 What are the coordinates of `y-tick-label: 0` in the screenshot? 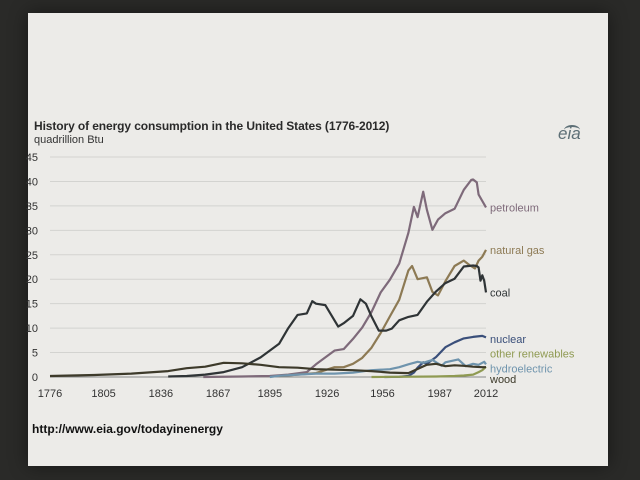 It's located at (35, 378).